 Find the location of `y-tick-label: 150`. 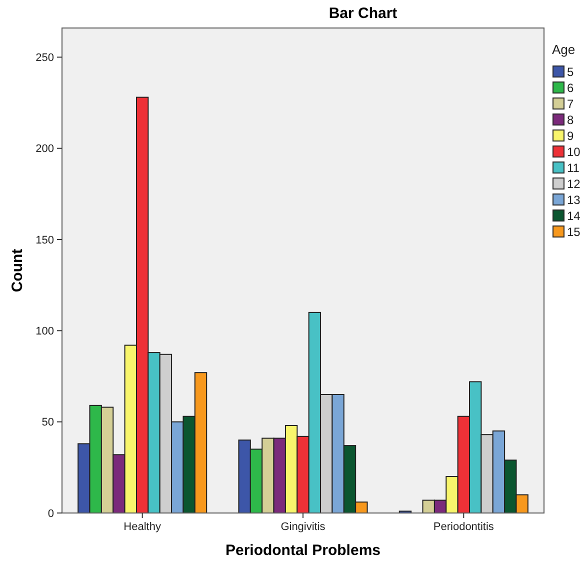

y-tick-label: 150 is located at coordinates (45, 240).